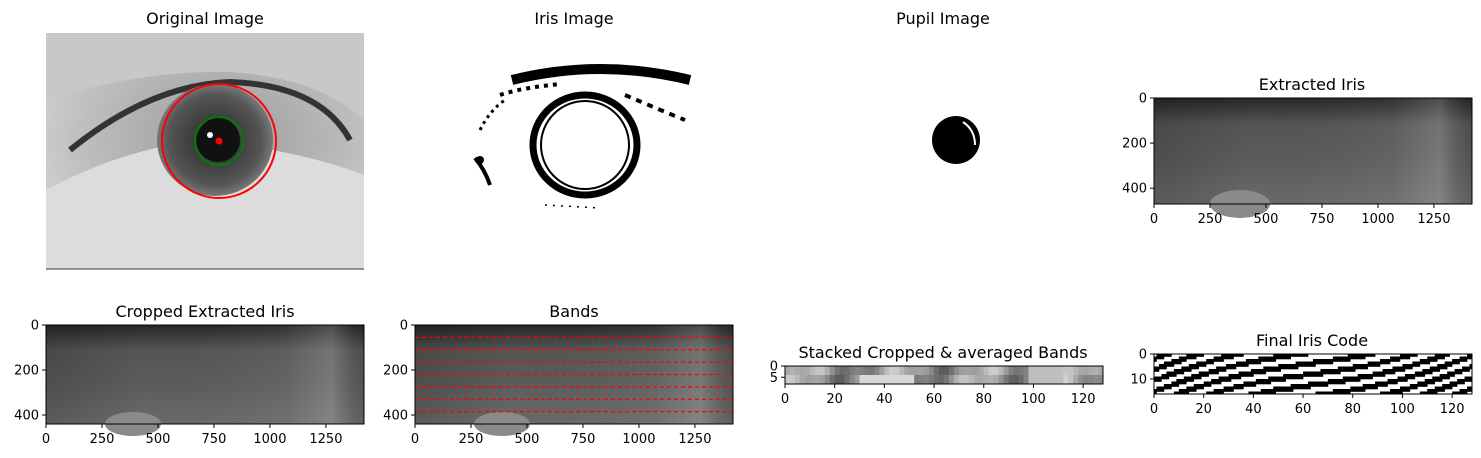  I want to click on iris-boundary-circle, so click(219, 141).